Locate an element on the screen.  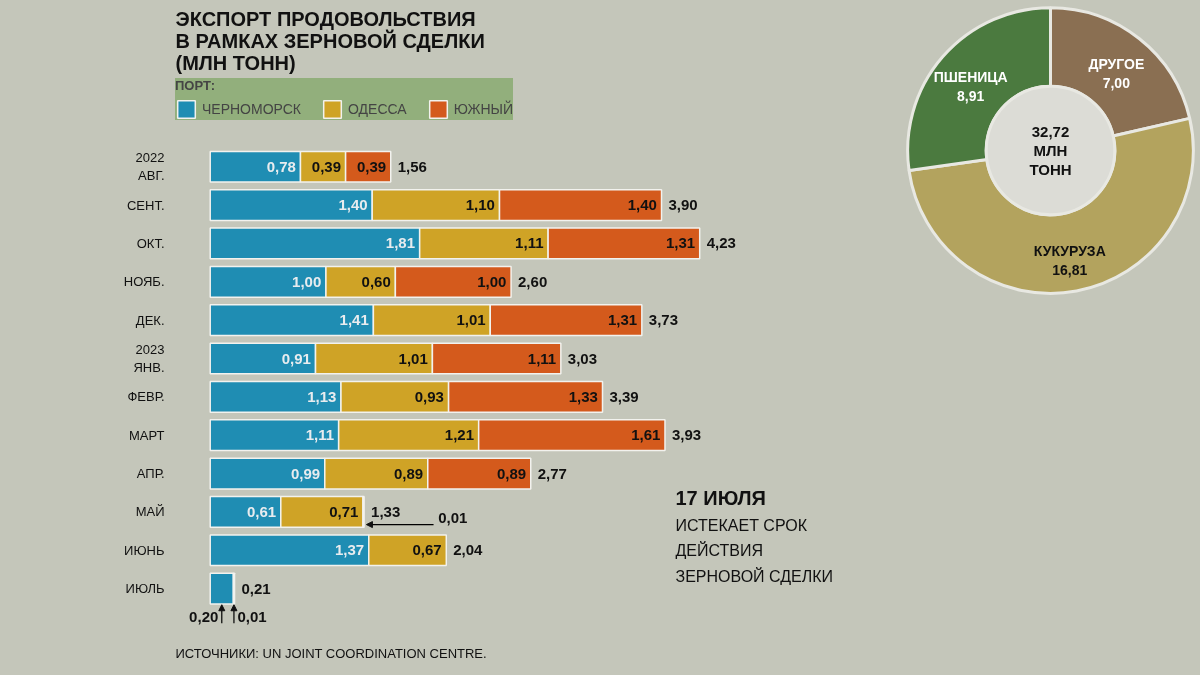
text: ИСТОЧНИКИ: UN JOINT COORDINATION CENTRE. is located at coordinates (331, 653).